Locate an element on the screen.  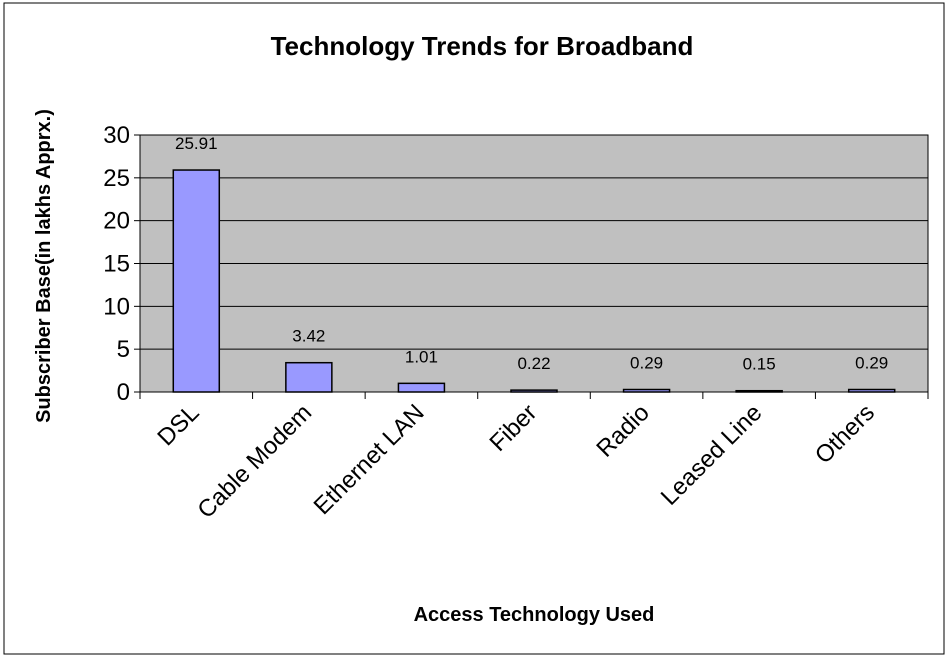
y-tick-label: 25 is located at coordinates (116, 178).